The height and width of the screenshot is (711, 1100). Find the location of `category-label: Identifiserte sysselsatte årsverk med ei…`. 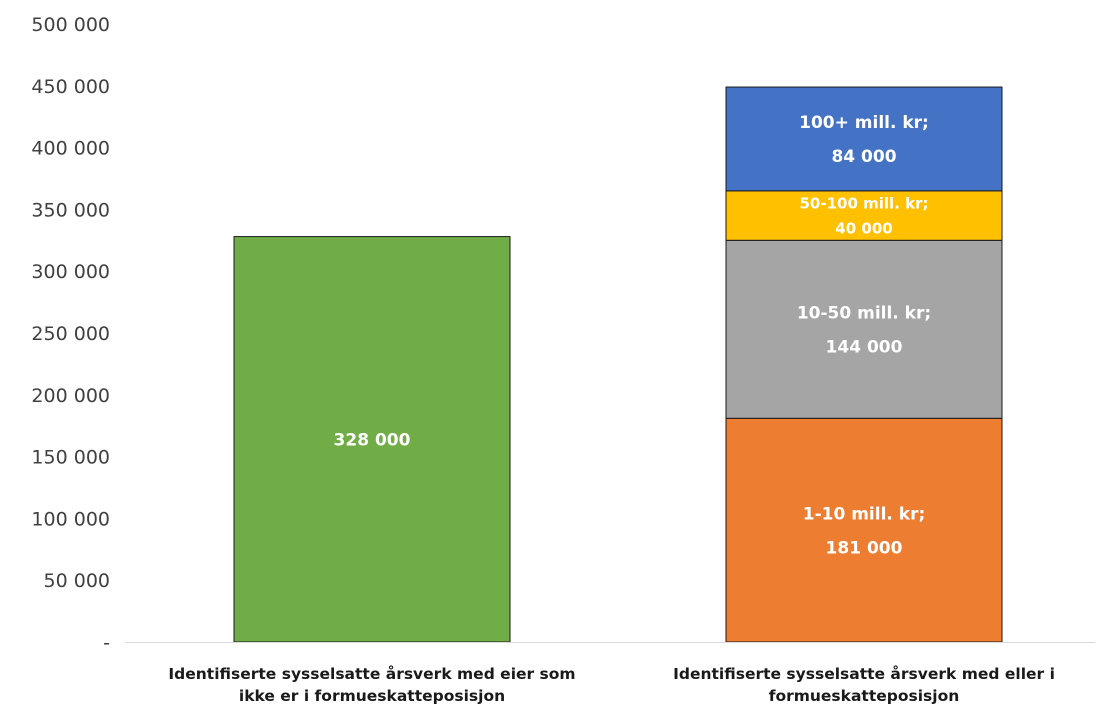

category-label: Identifiserte sysselsatte årsverk med ei… is located at coordinates (371, 673).